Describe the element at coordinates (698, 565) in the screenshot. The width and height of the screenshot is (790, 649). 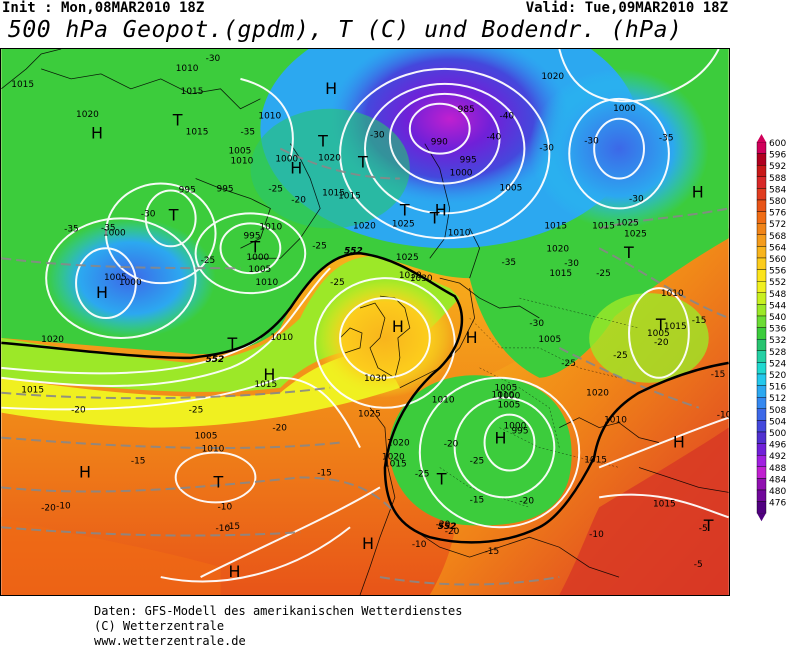
I see `isotherm-label: -5` at that location.